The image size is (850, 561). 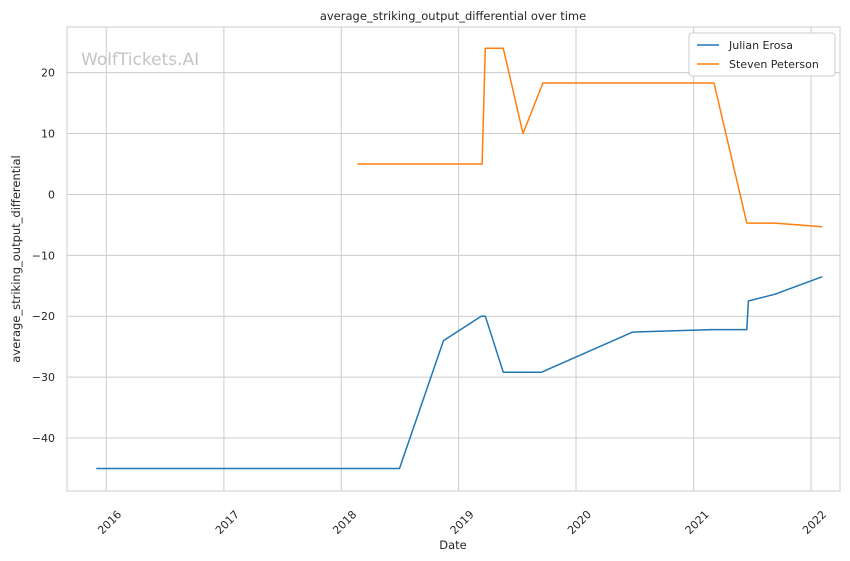 What do you see at coordinates (109, 522) in the screenshot?
I see `x-tick-label: 2016` at bounding box center [109, 522].